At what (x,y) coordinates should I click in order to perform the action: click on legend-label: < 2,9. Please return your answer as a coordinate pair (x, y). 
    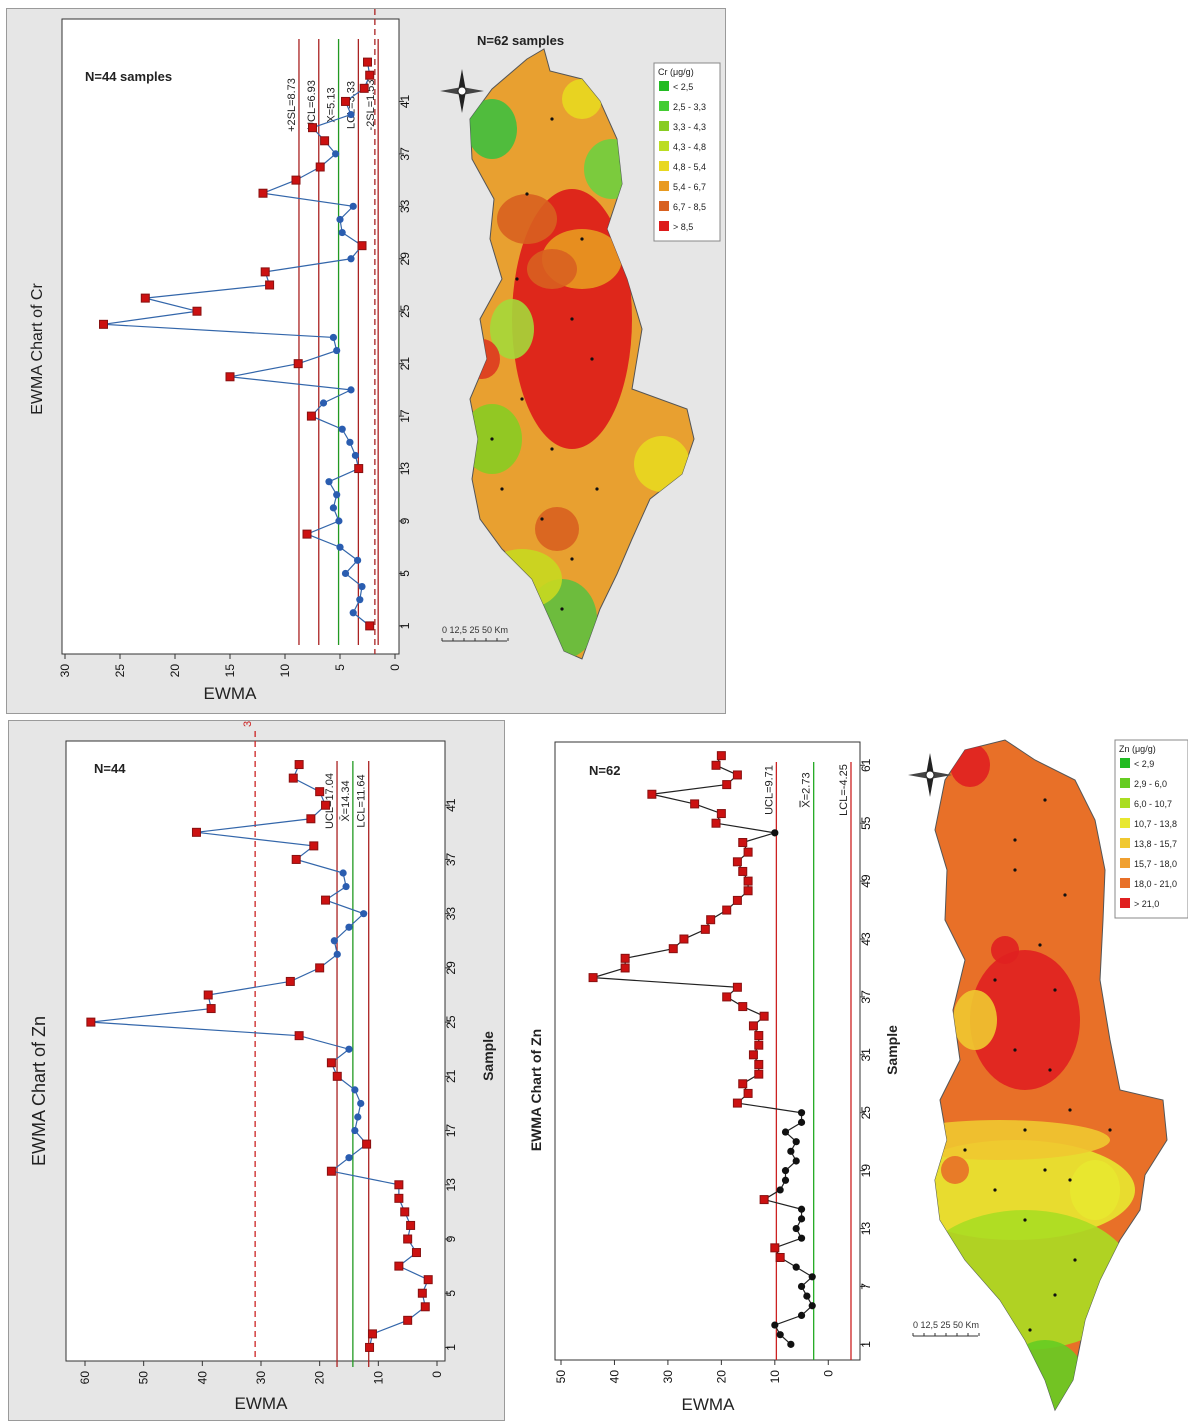
    Looking at the image, I should click on (1144, 764).